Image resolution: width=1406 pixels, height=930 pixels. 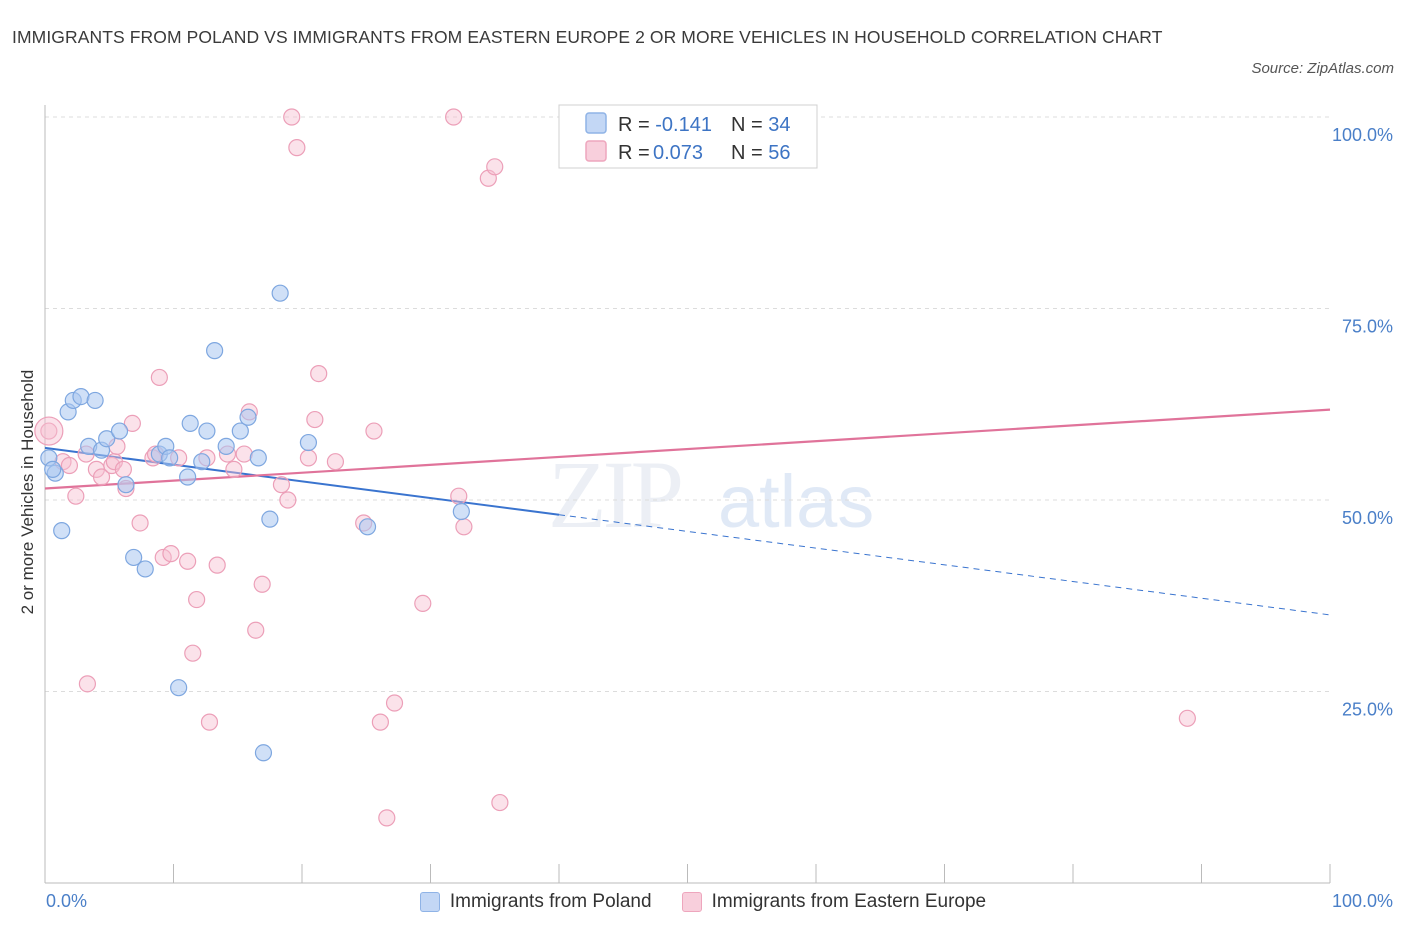 I want to click on x-tick-labels: 0.0% 100.0%, so click(x=719, y=901).